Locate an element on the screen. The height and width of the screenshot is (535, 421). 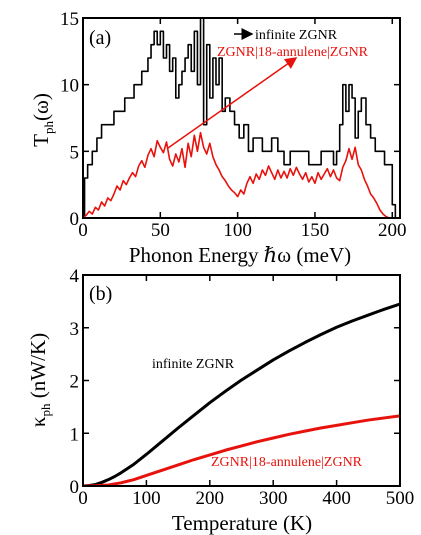
y-axis-label-sub-a: ph is located at coordinates (48, 127).